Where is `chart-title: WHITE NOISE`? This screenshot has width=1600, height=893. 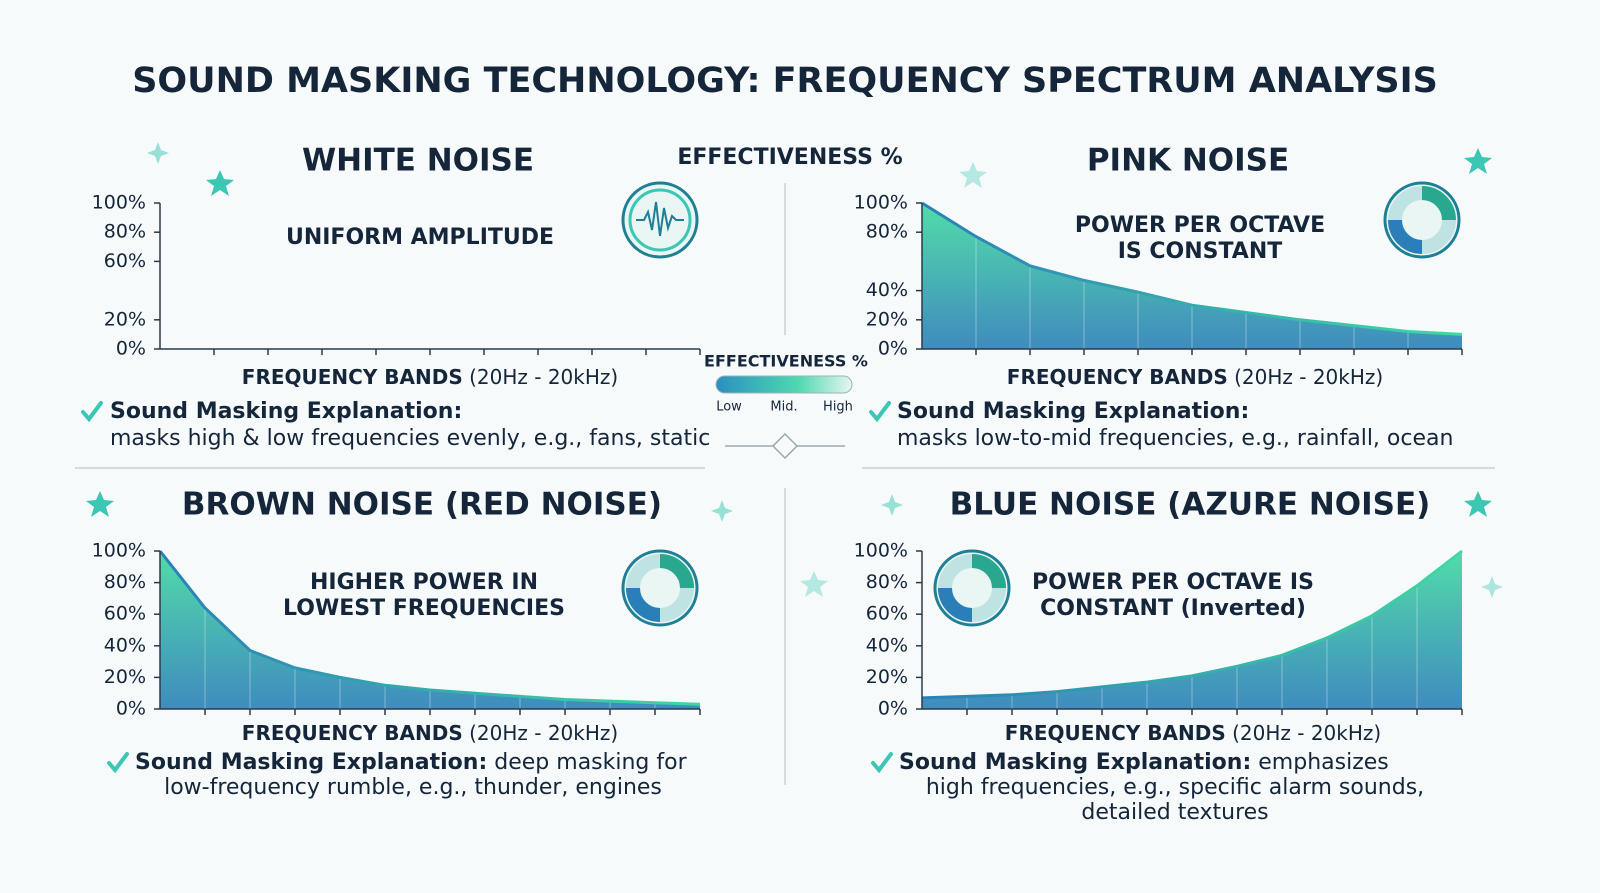
chart-title: WHITE NOISE is located at coordinates (418, 161).